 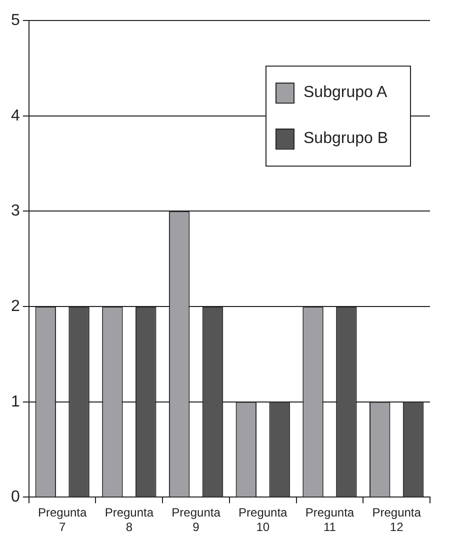 What do you see at coordinates (129, 520) in the screenshot?
I see `x-tick-label: Pregunta 8` at bounding box center [129, 520].